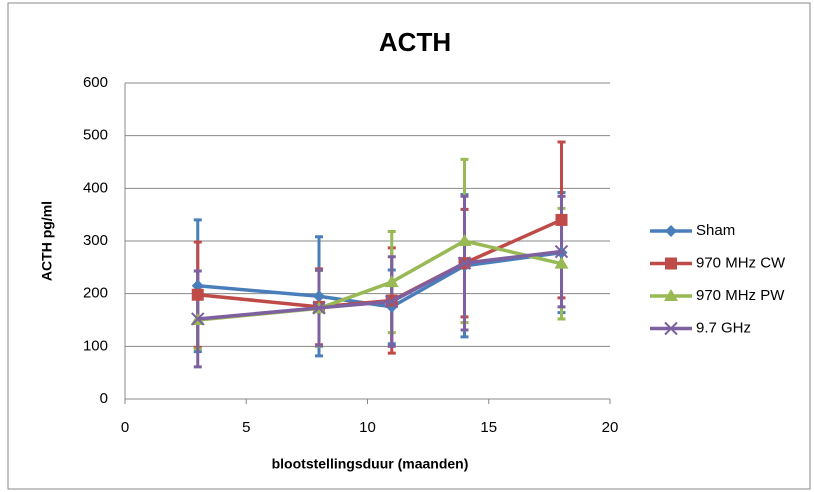 This screenshot has width=814, height=492. What do you see at coordinates (370, 464) in the screenshot?
I see `x-axis-title: blootstellingsduur (maanden)` at bounding box center [370, 464].